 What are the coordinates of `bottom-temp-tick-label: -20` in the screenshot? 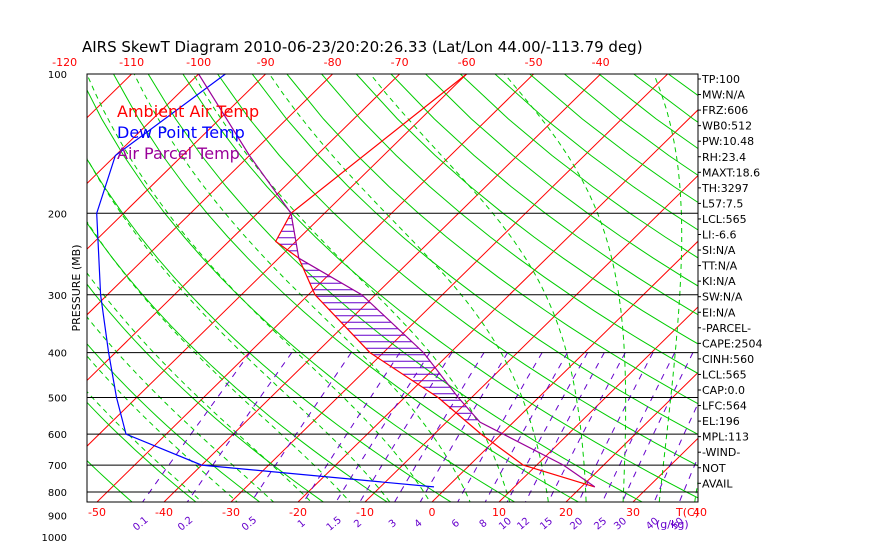 It's located at (298, 512).